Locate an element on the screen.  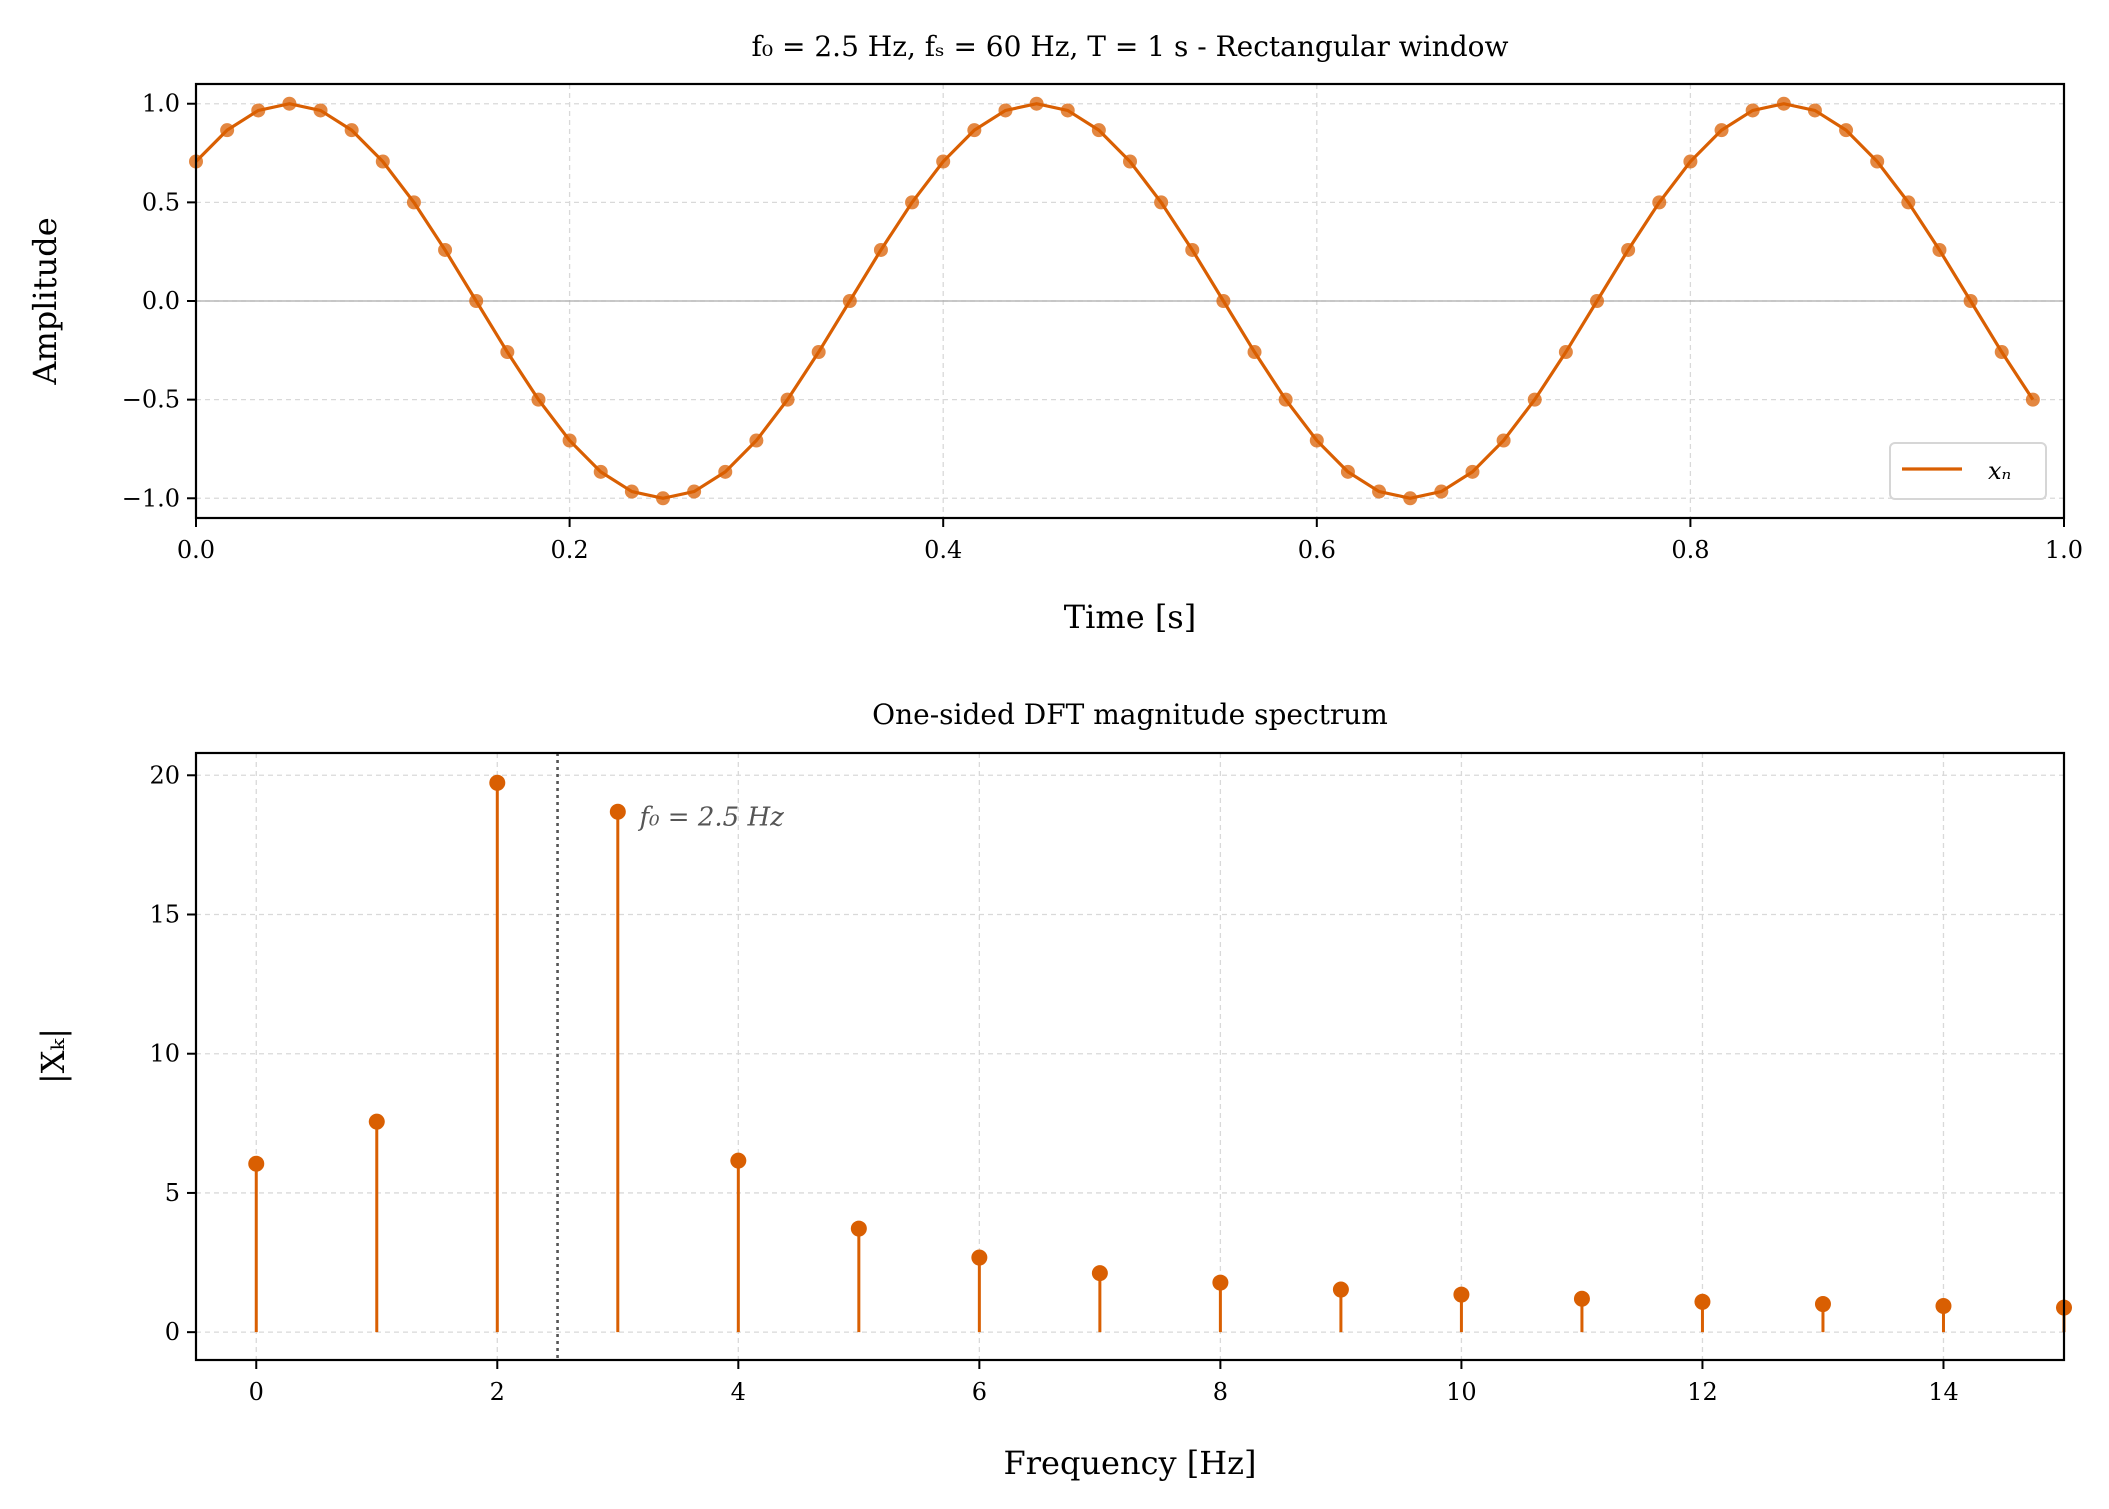
y-tick-label: 1.0 is located at coordinates (161, 104).